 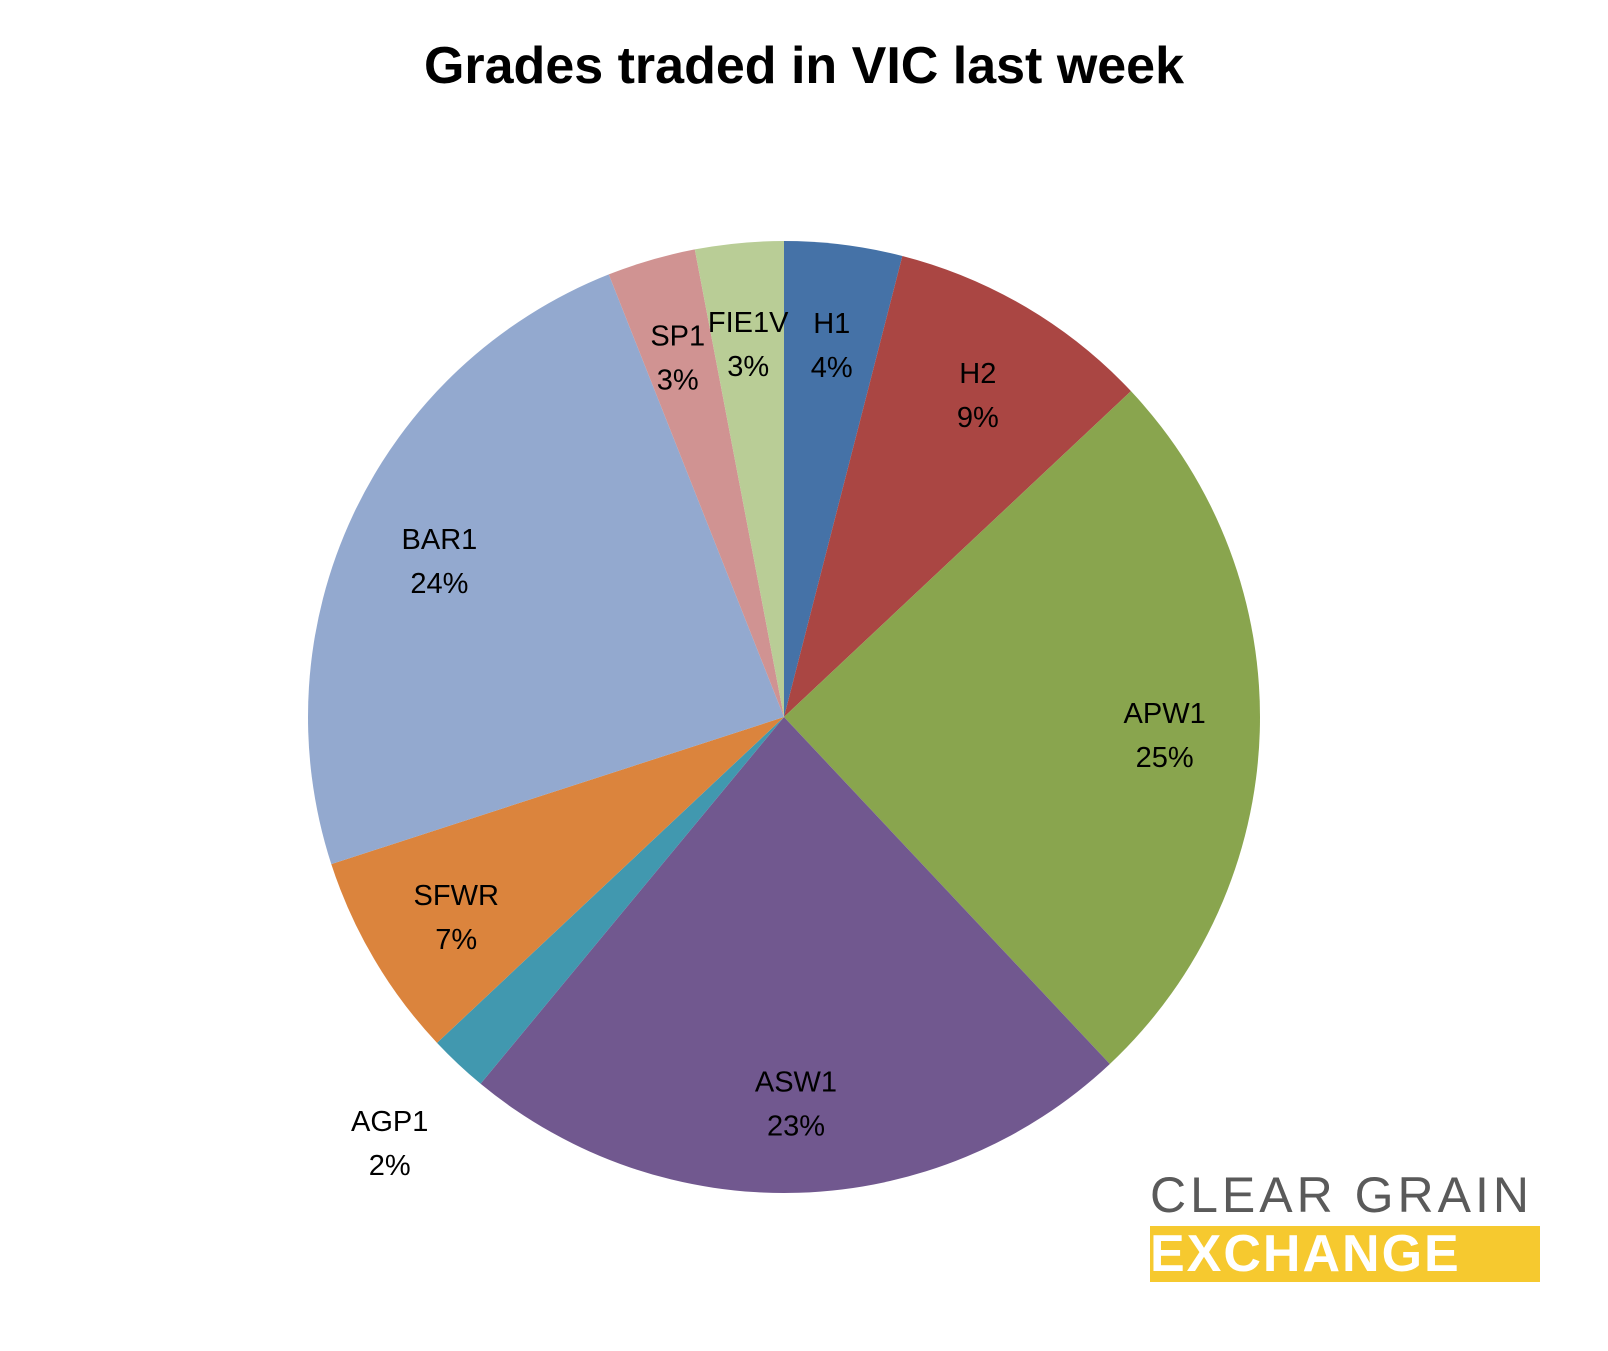 What do you see at coordinates (748, 323) in the screenshot?
I see `data-label-category-fie1v: FIE1V` at bounding box center [748, 323].